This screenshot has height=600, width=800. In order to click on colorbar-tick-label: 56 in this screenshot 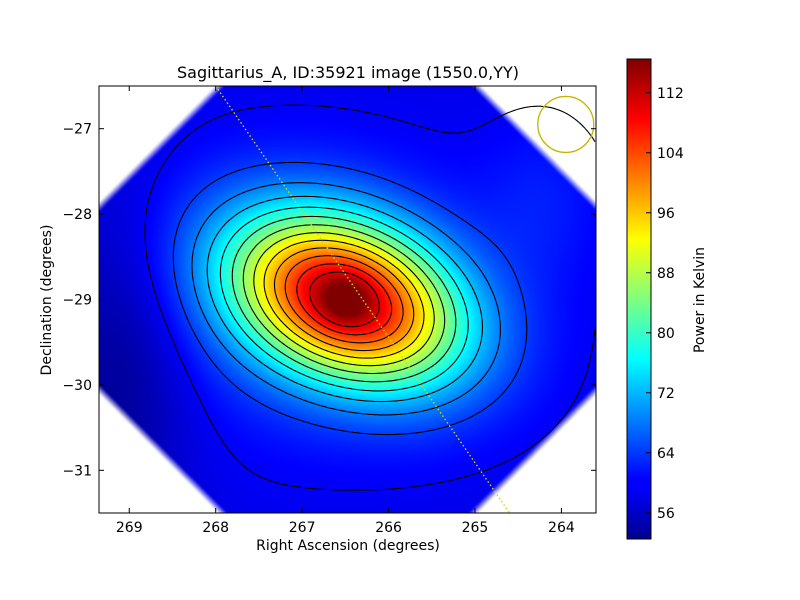, I will do `click(666, 514)`.